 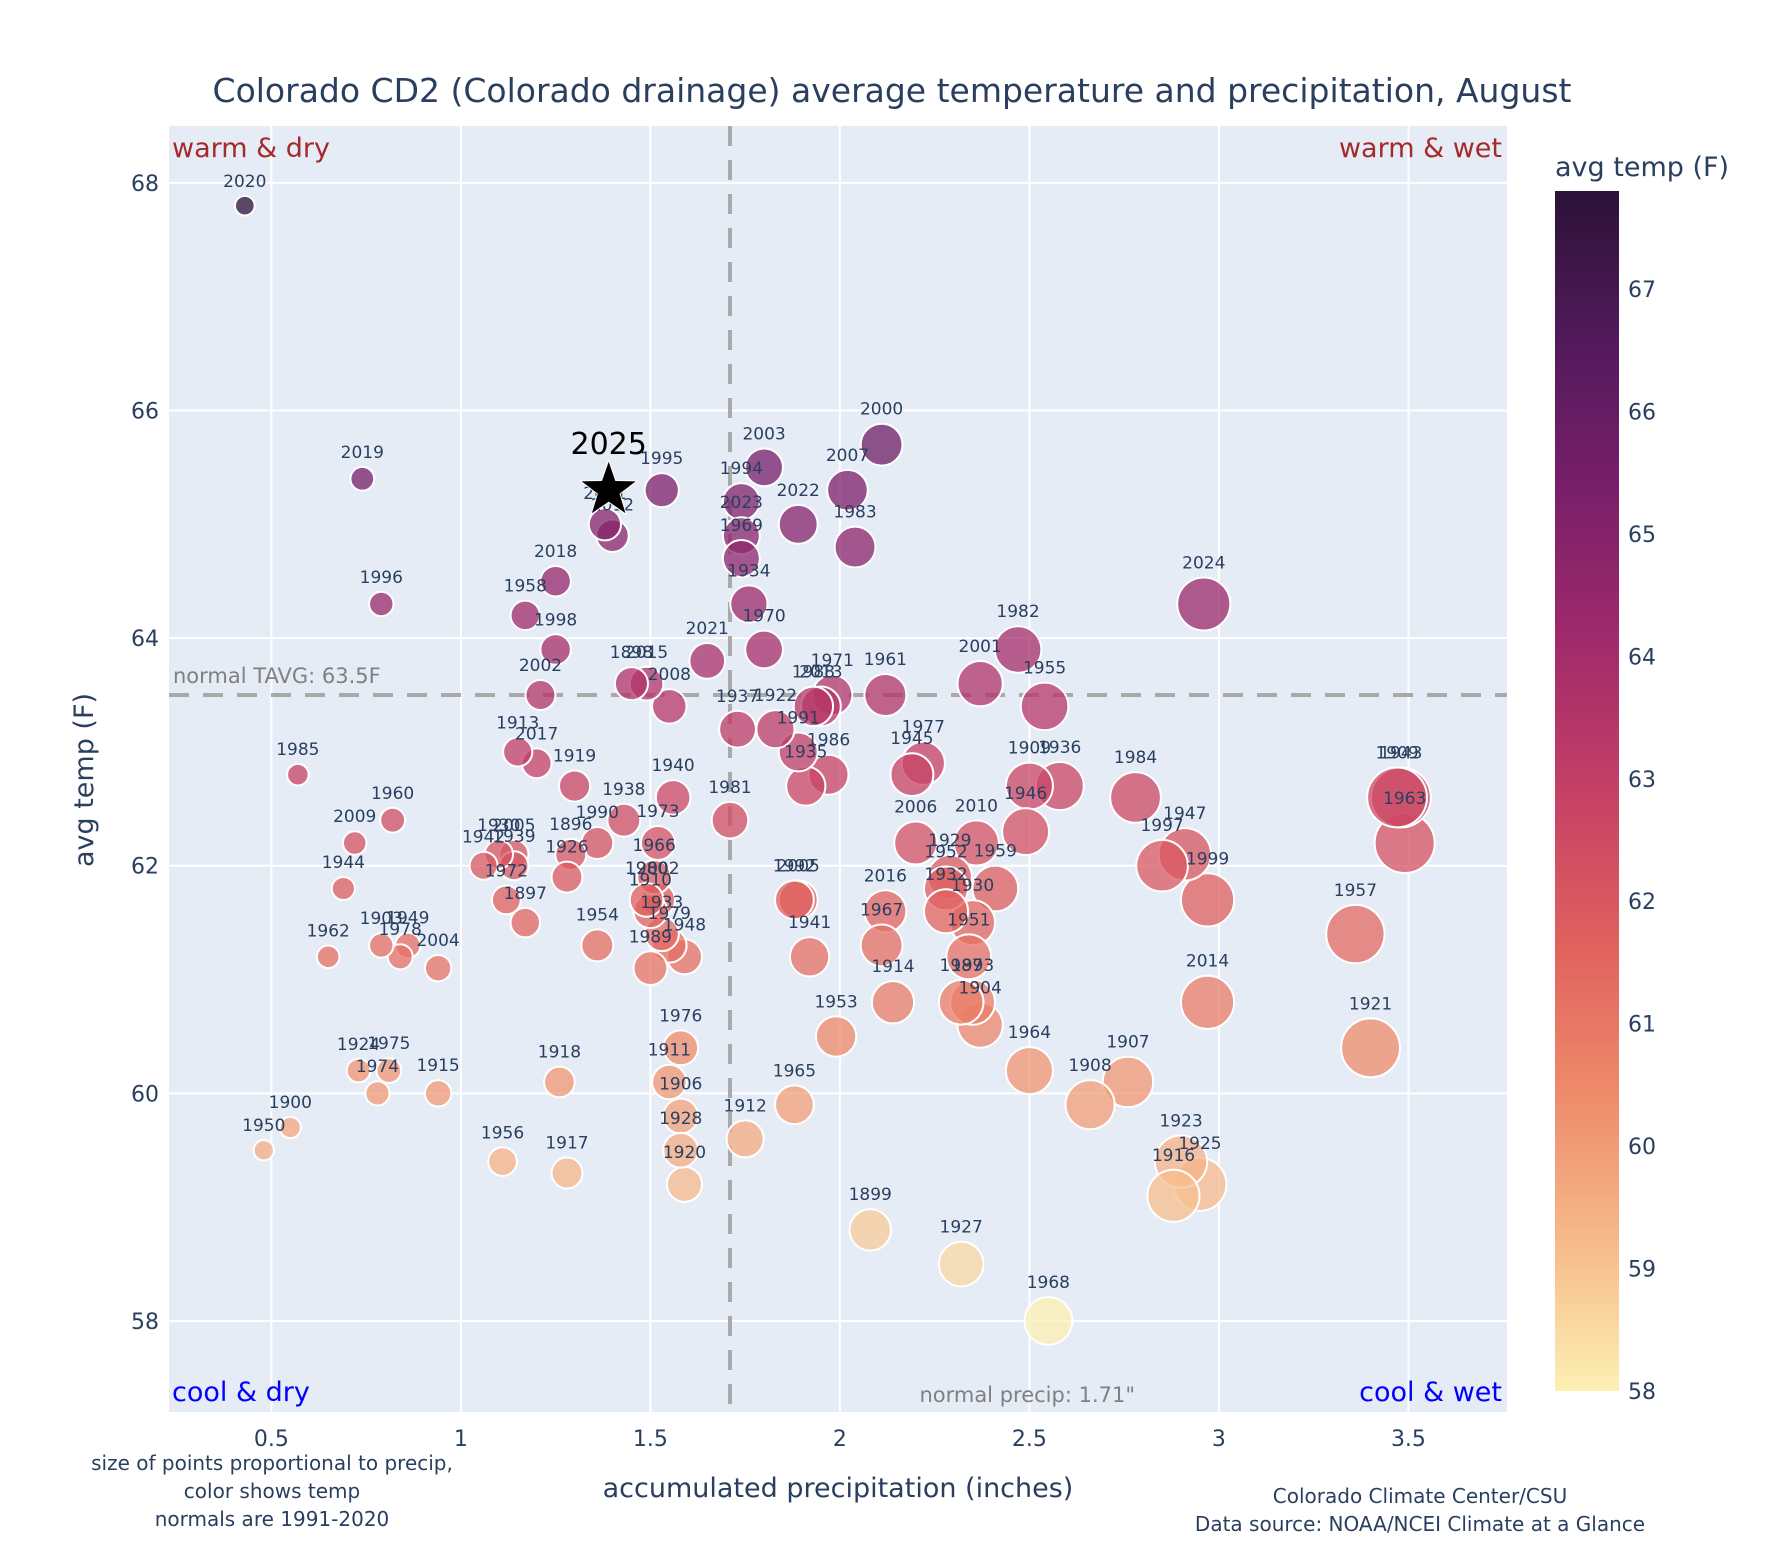 What do you see at coordinates (241, 1392) in the screenshot?
I see `quadrant-label-cool-dry: cool & dry` at bounding box center [241, 1392].